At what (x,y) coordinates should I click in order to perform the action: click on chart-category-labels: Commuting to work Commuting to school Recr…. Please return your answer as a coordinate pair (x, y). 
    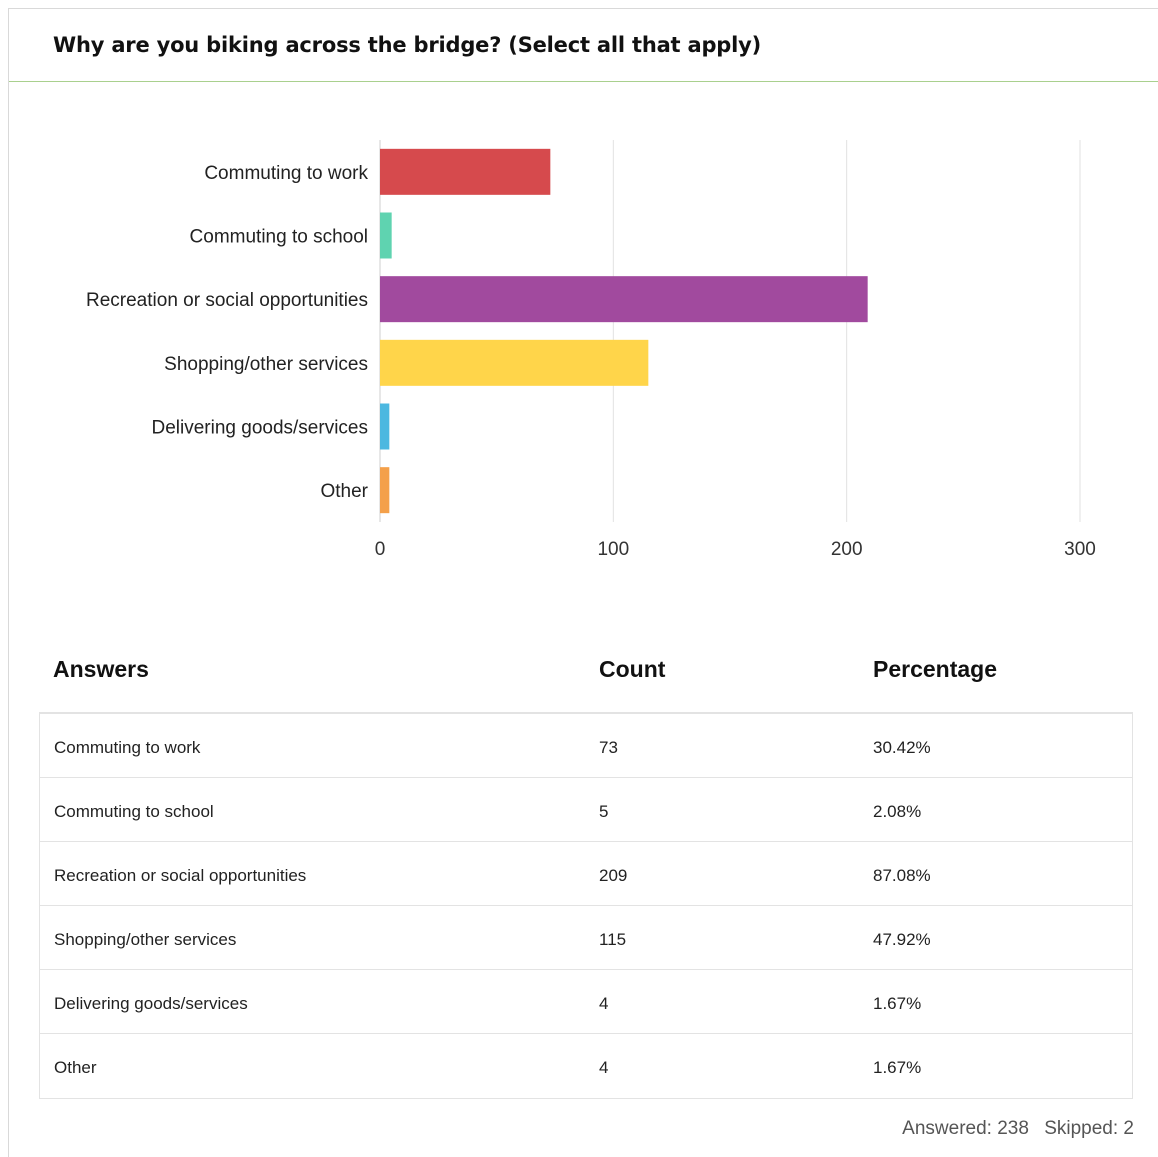
    Looking at the image, I should click on (227, 332).